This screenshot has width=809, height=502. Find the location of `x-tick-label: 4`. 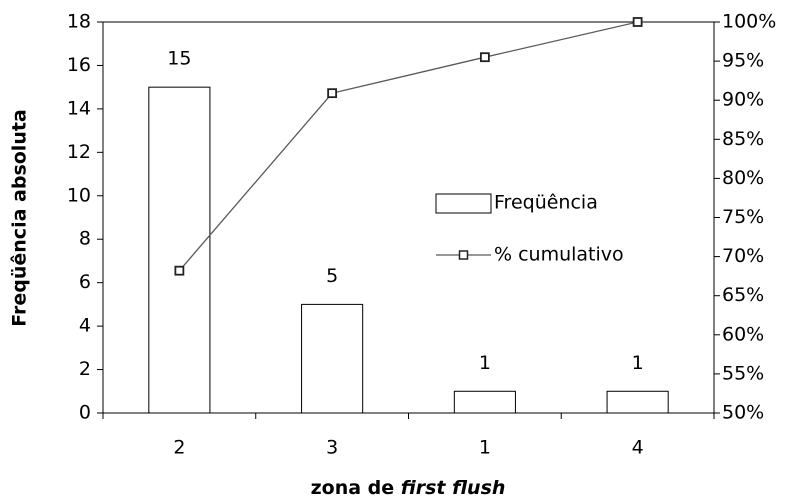

x-tick-label: 4 is located at coordinates (638, 448).